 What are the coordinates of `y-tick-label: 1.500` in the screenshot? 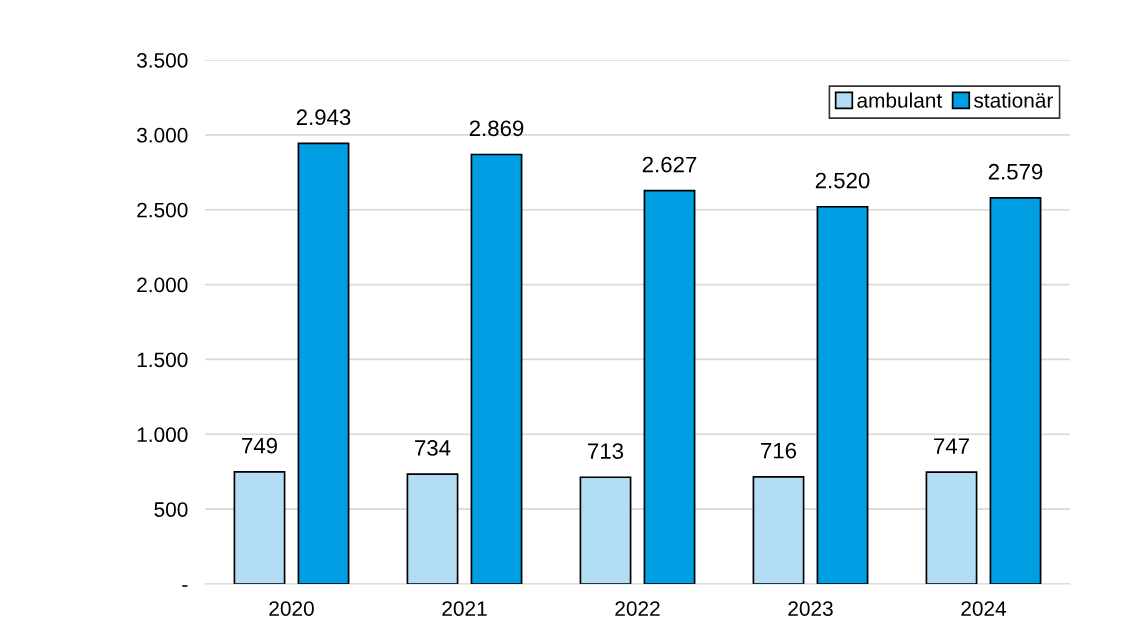 It's located at (162, 360).